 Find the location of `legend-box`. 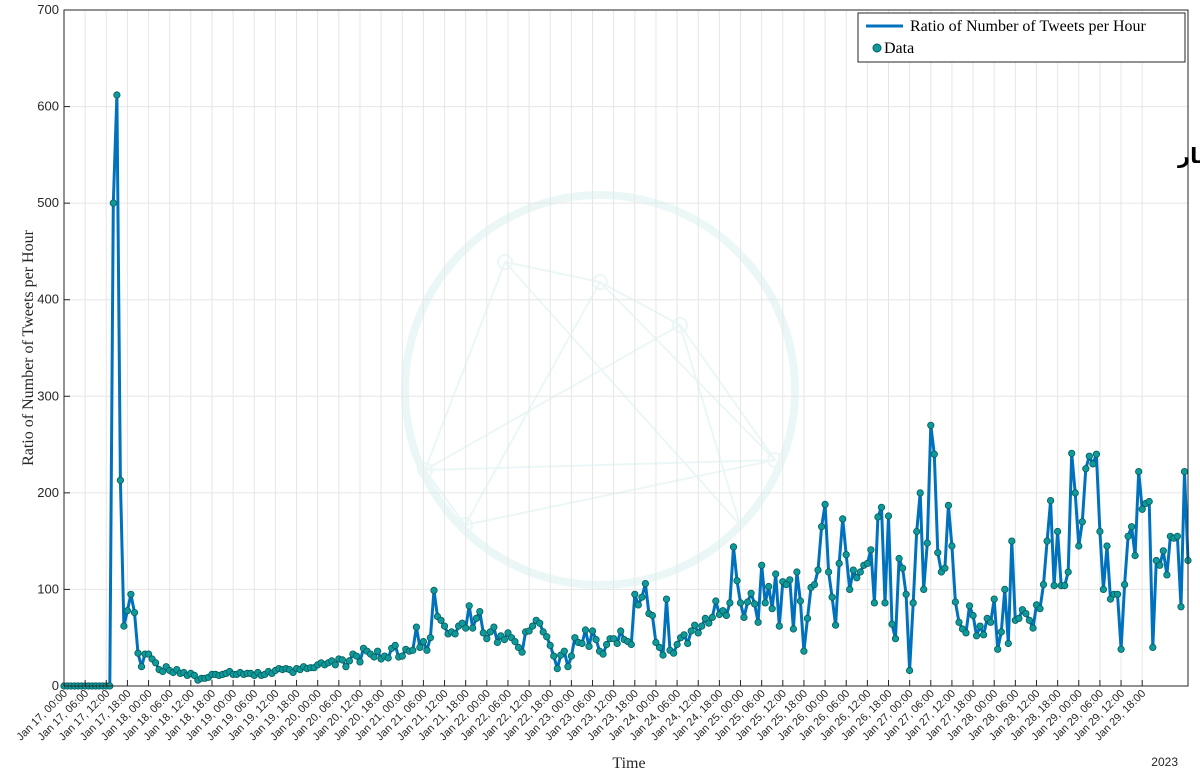

legend-box is located at coordinates (1021, 37).